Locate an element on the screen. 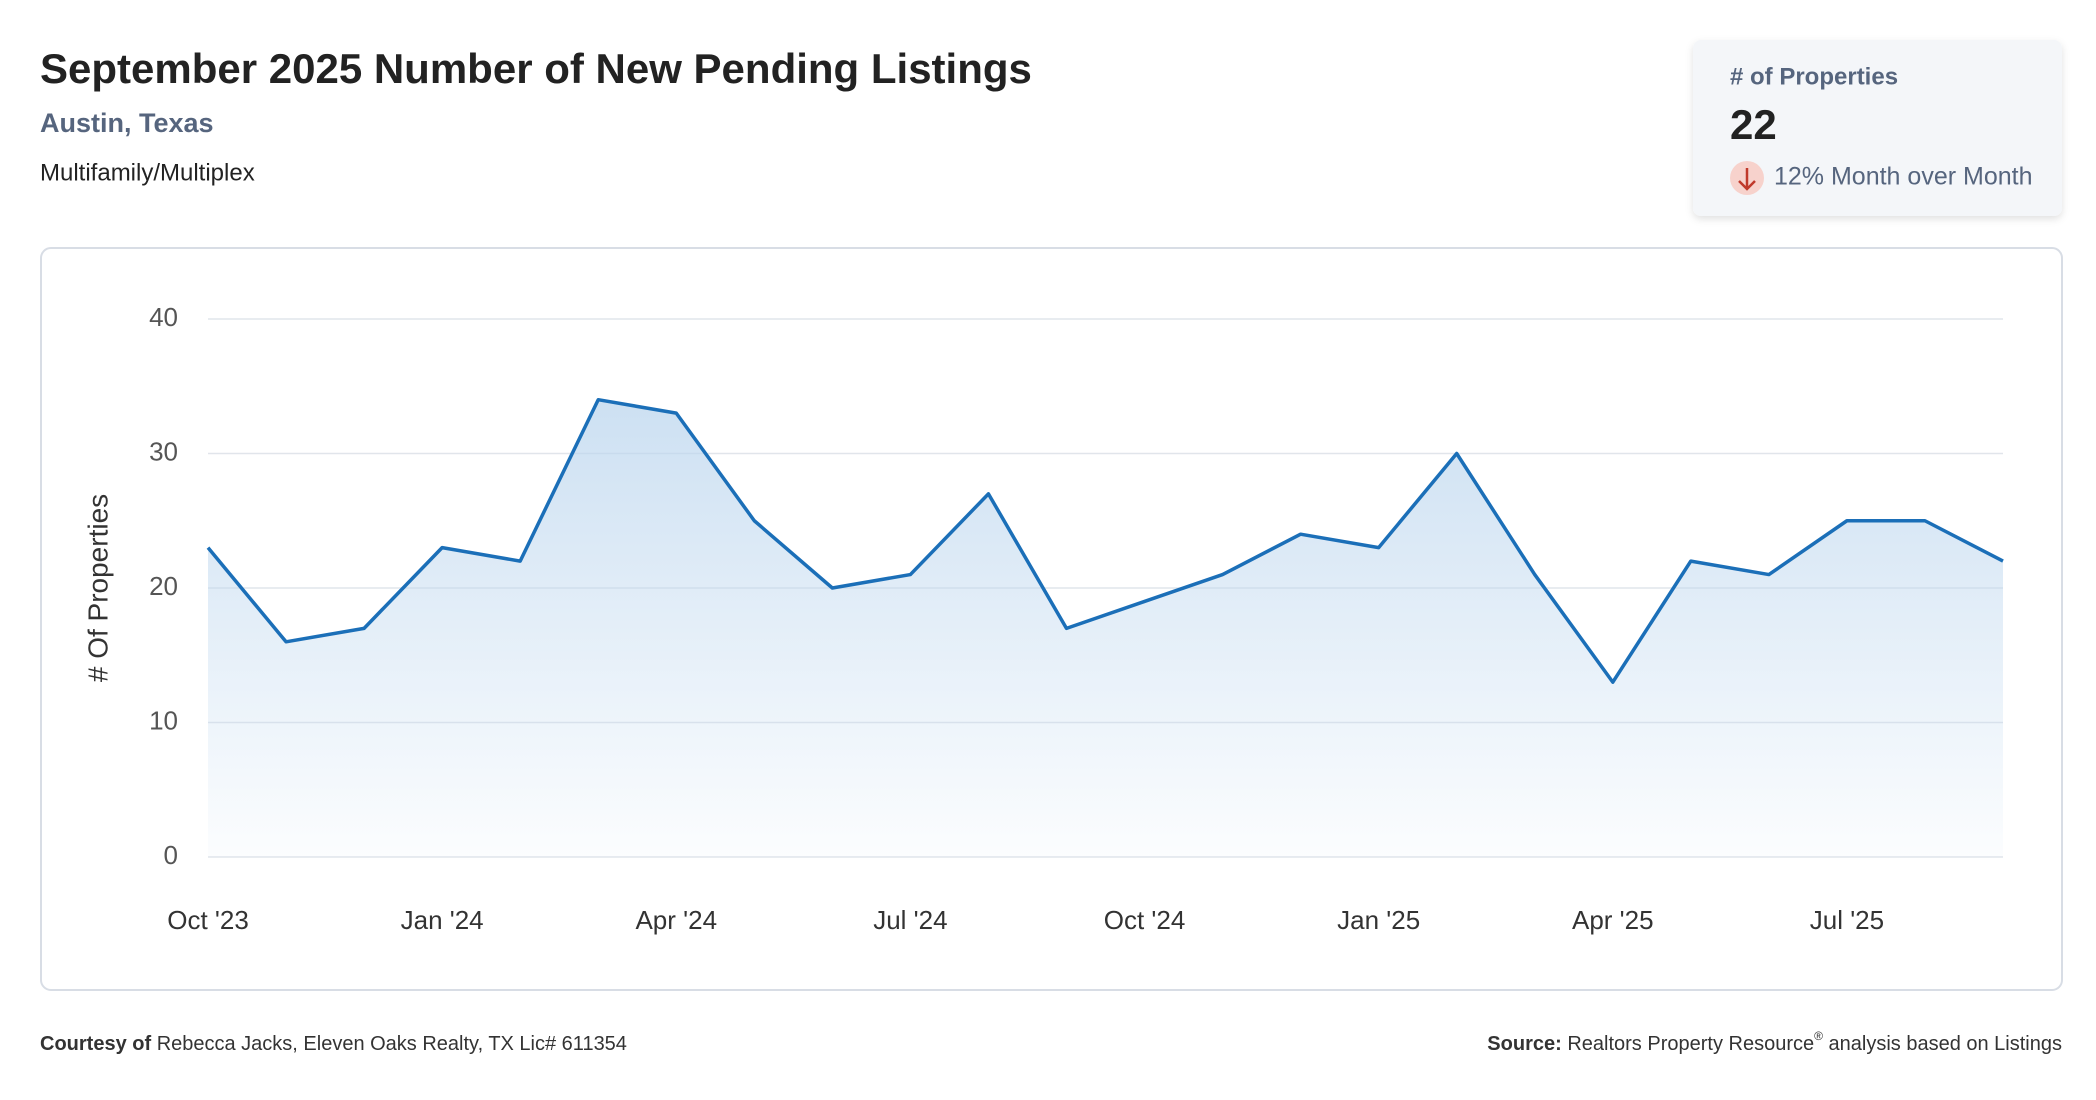 The height and width of the screenshot is (1100, 2096). y-tick-label: 30 is located at coordinates (163, 451).